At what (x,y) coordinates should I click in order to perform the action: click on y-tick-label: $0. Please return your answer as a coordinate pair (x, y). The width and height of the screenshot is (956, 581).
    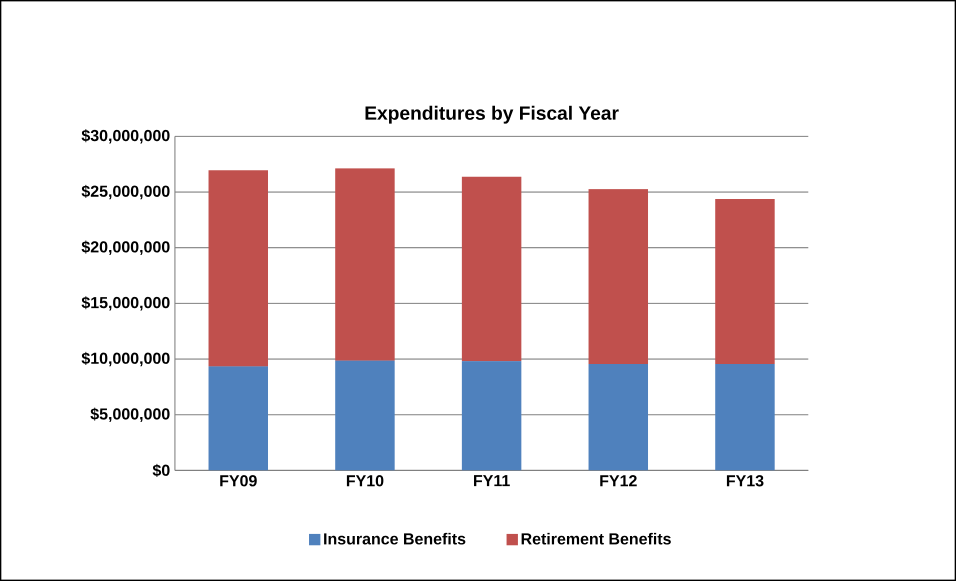
    Looking at the image, I should click on (161, 470).